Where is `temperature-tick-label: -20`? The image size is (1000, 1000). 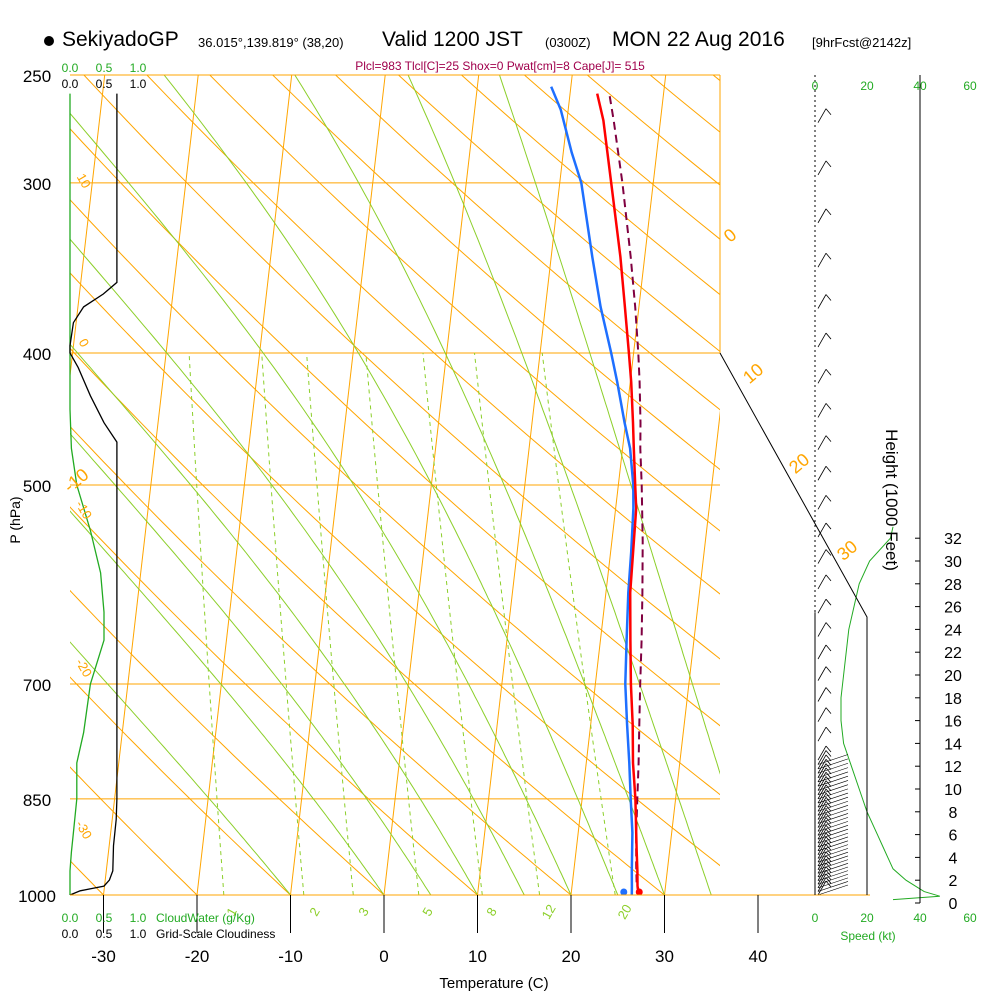 temperature-tick-label: -20 is located at coordinates (197, 956).